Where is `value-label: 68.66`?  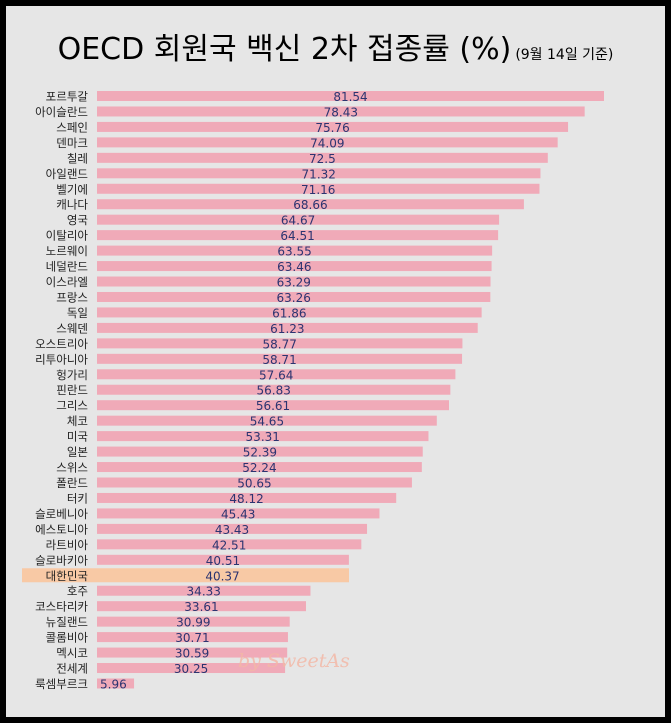
value-label: 68.66 is located at coordinates (310, 205).